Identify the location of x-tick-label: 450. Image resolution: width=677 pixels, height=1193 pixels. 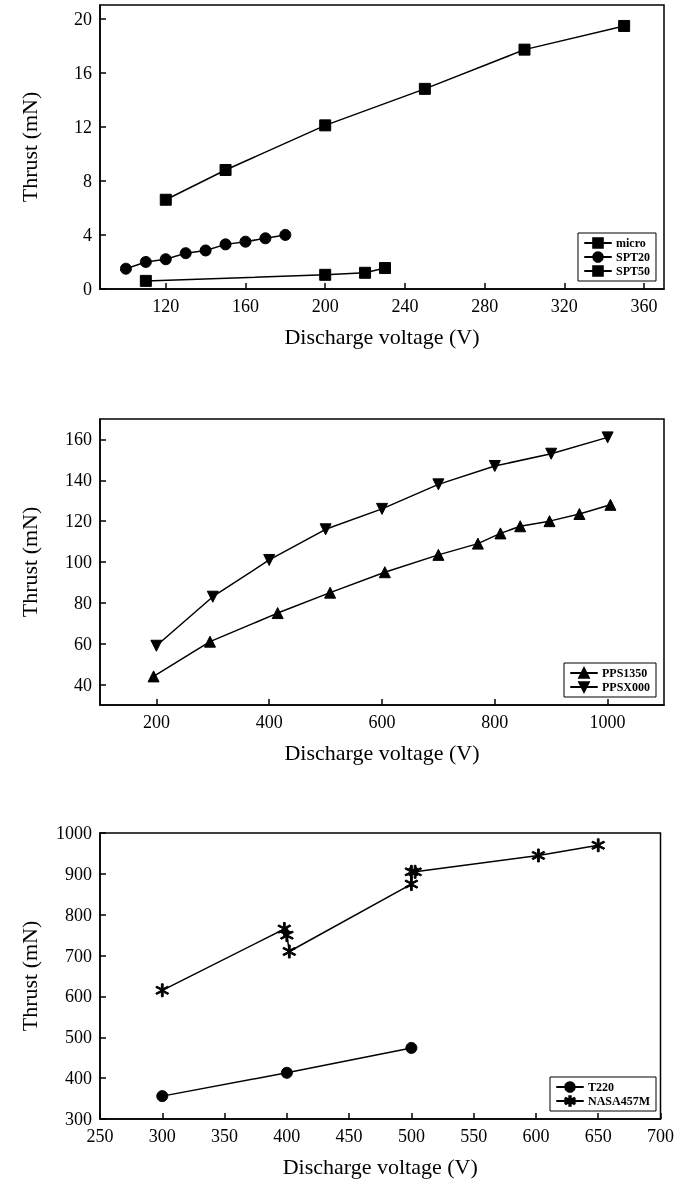
(349, 1136).